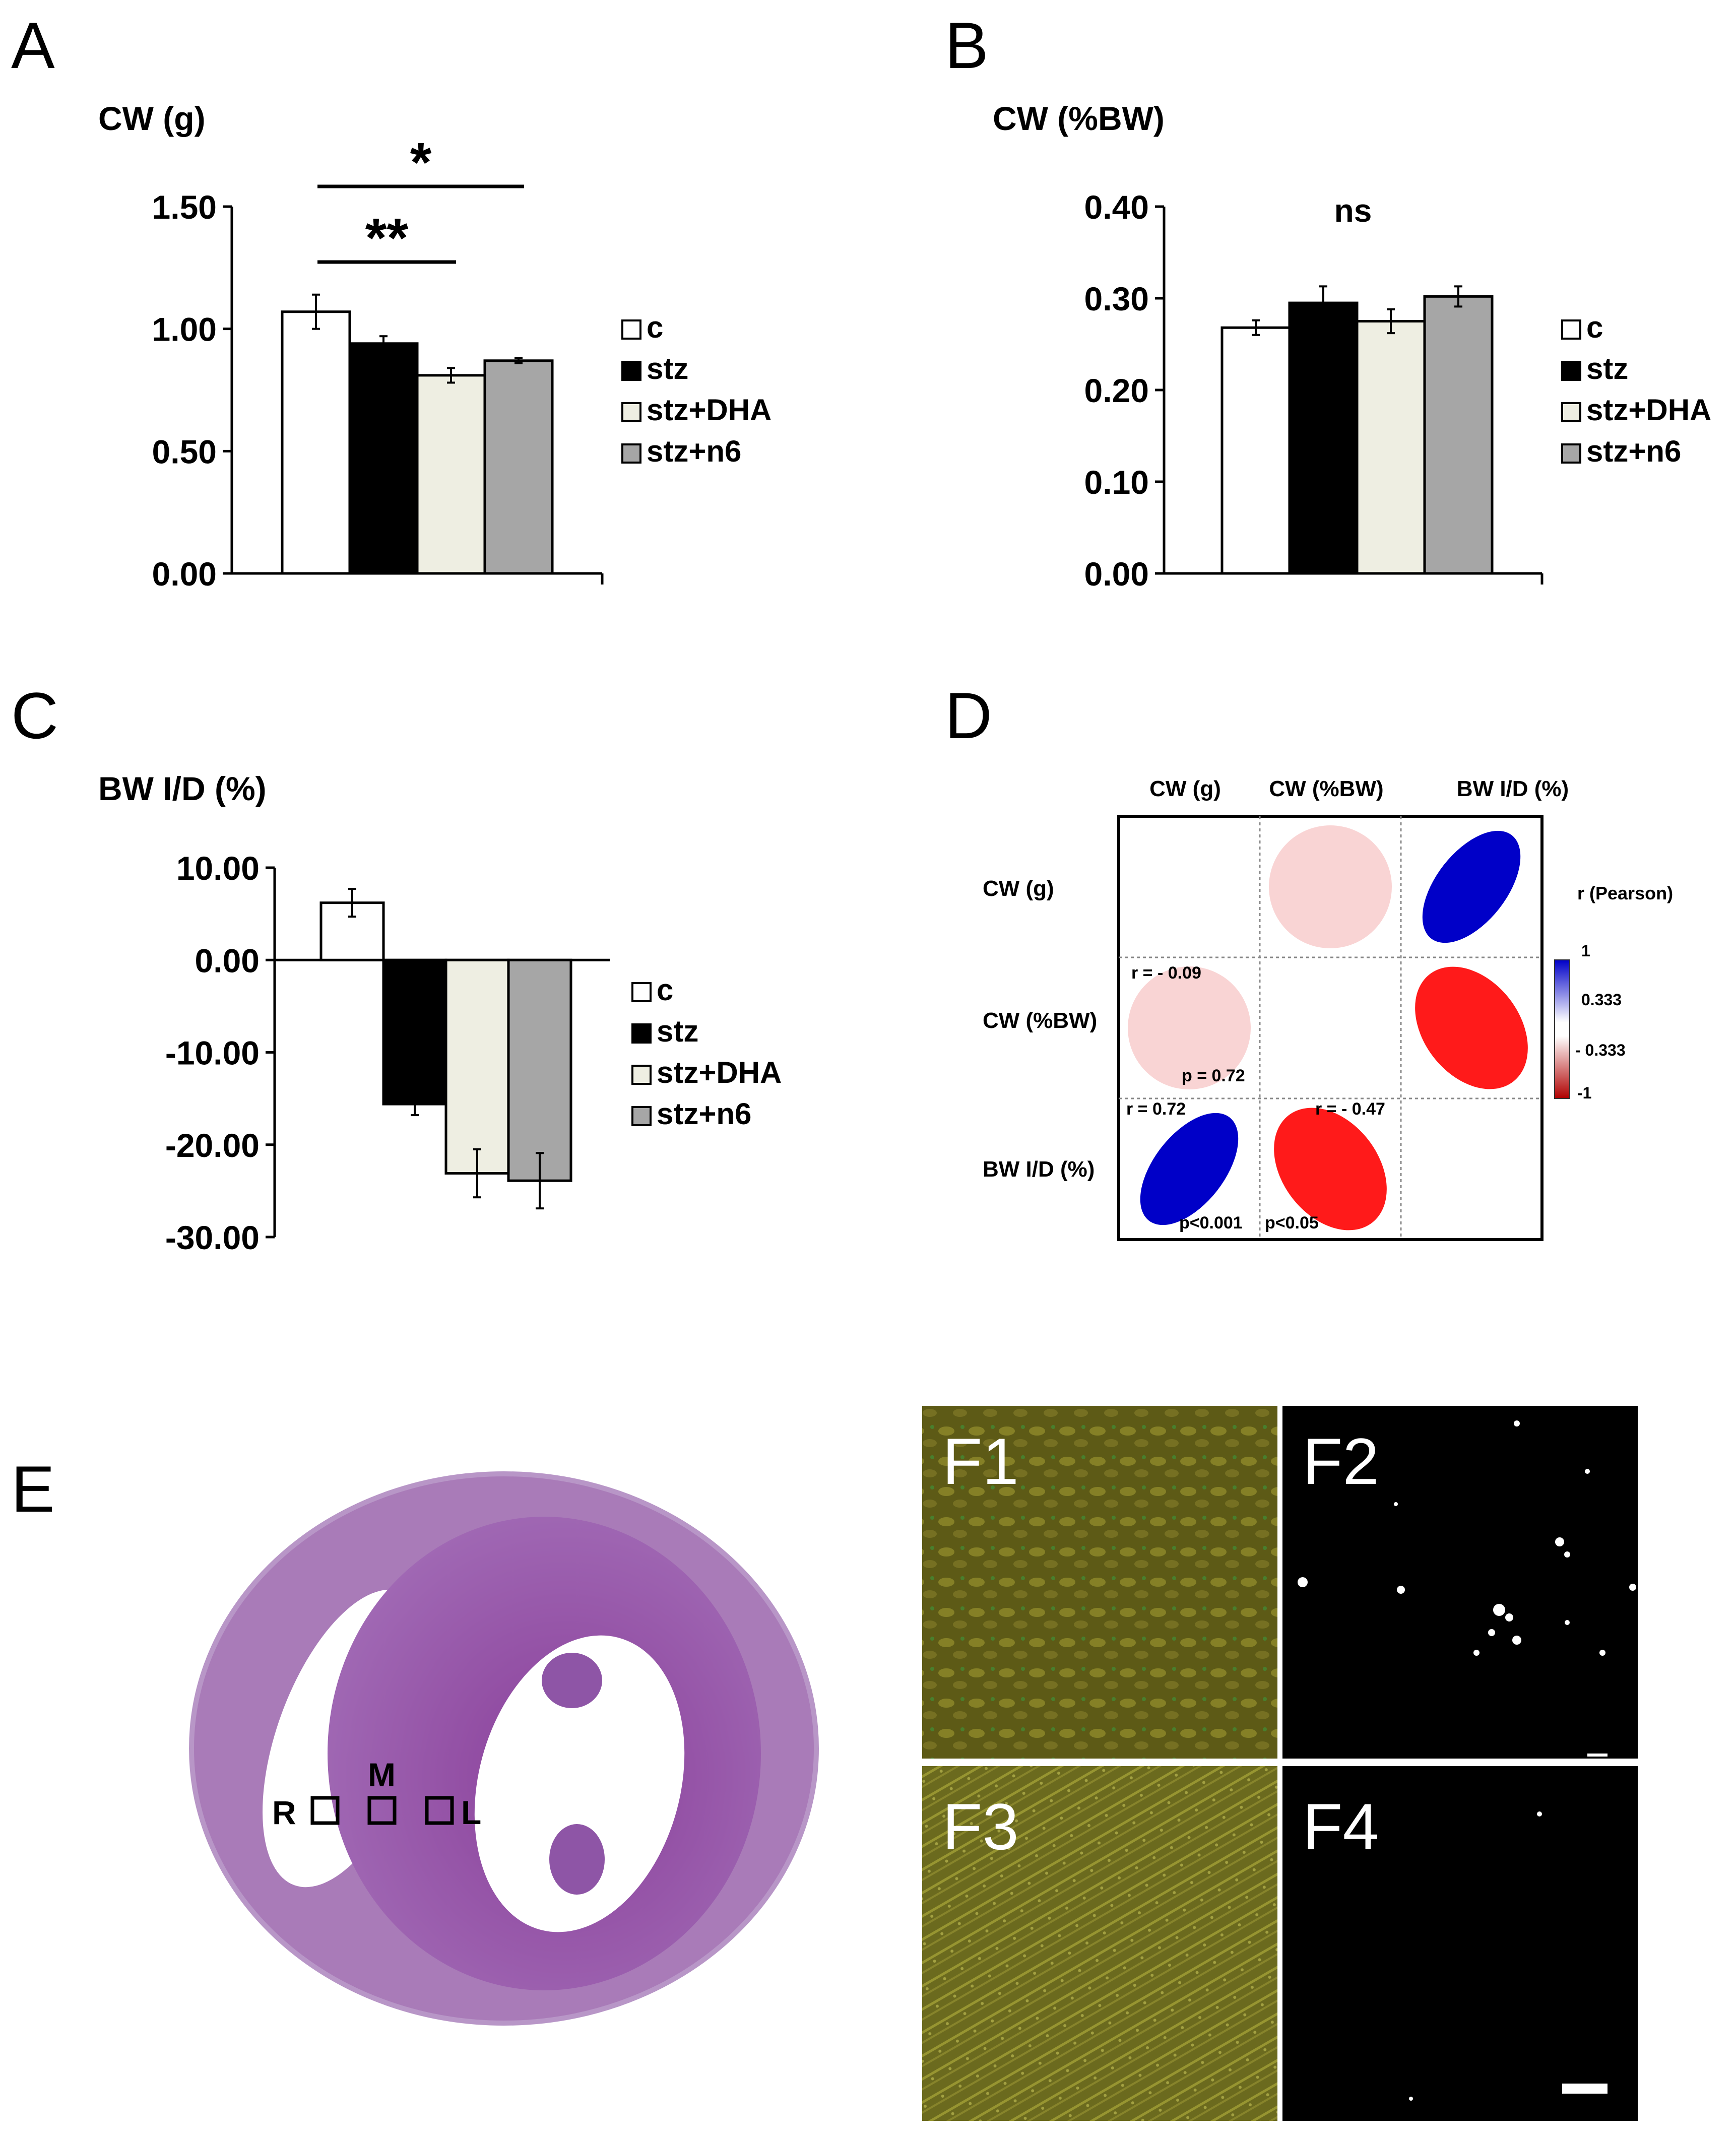  I want to click on micrograph-f2, so click(1460, 1582).